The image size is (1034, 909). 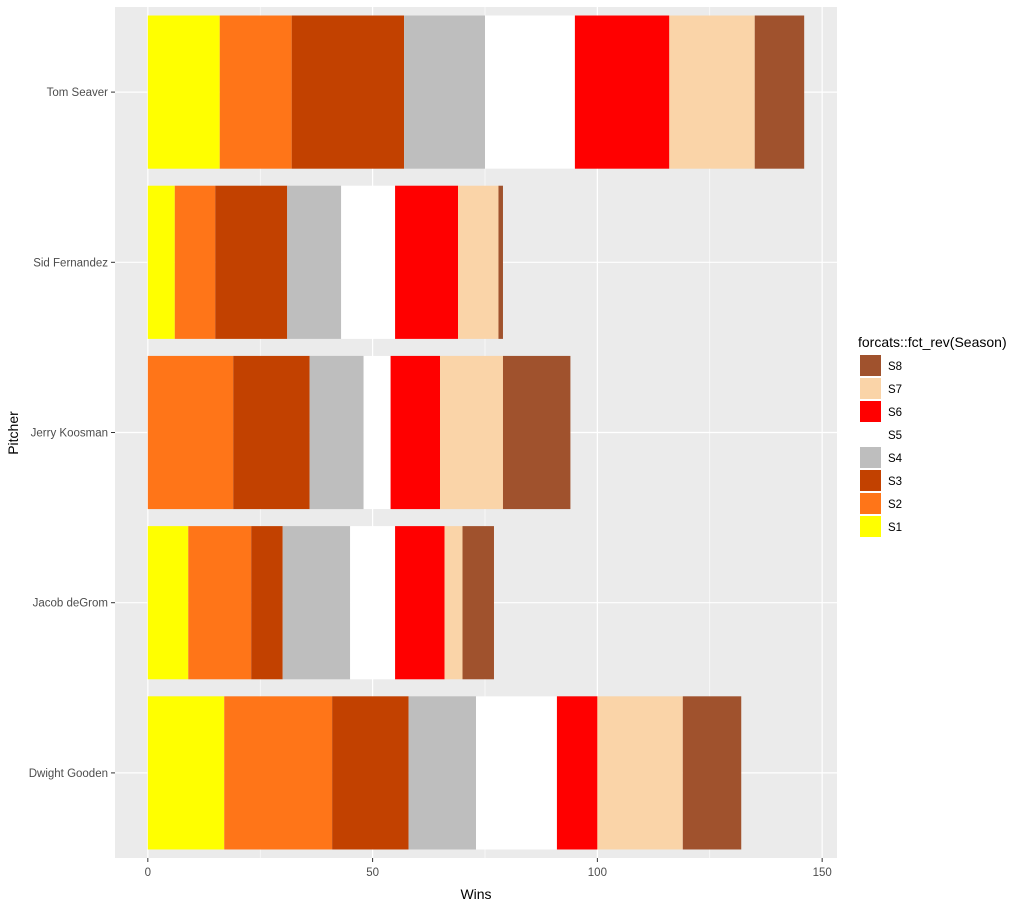 What do you see at coordinates (78, 93) in the screenshot?
I see `y-tick-label: Tom Seaver` at bounding box center [78, 93].